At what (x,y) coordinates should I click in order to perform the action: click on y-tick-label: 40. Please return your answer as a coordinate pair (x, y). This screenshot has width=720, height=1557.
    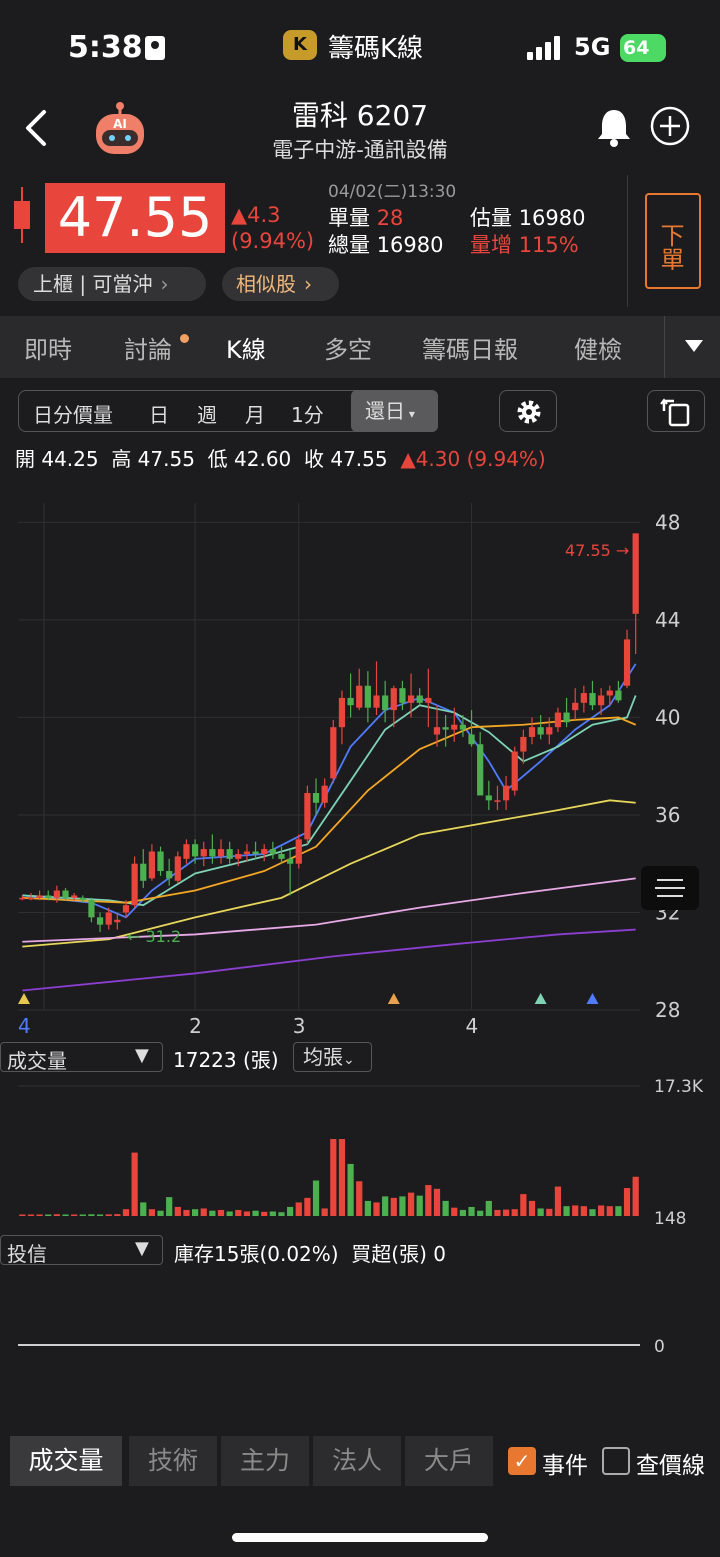
    Looking at the image, I should click on (667, 717).